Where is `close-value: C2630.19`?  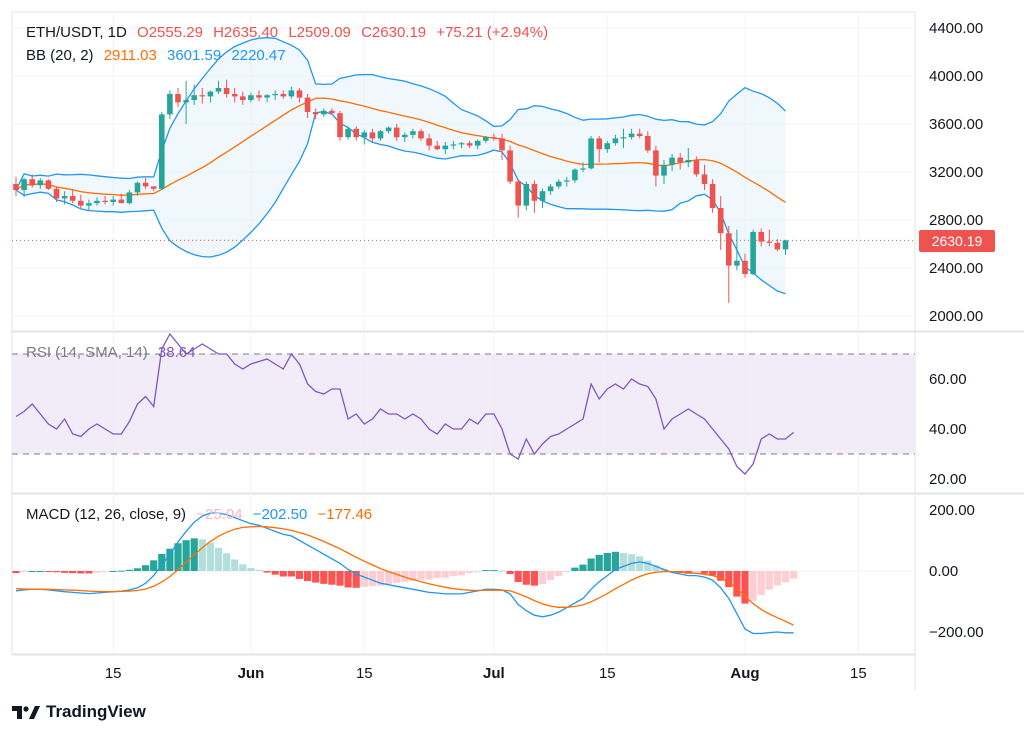 close-value: C2630.19 is located at coordinates (394, 32).